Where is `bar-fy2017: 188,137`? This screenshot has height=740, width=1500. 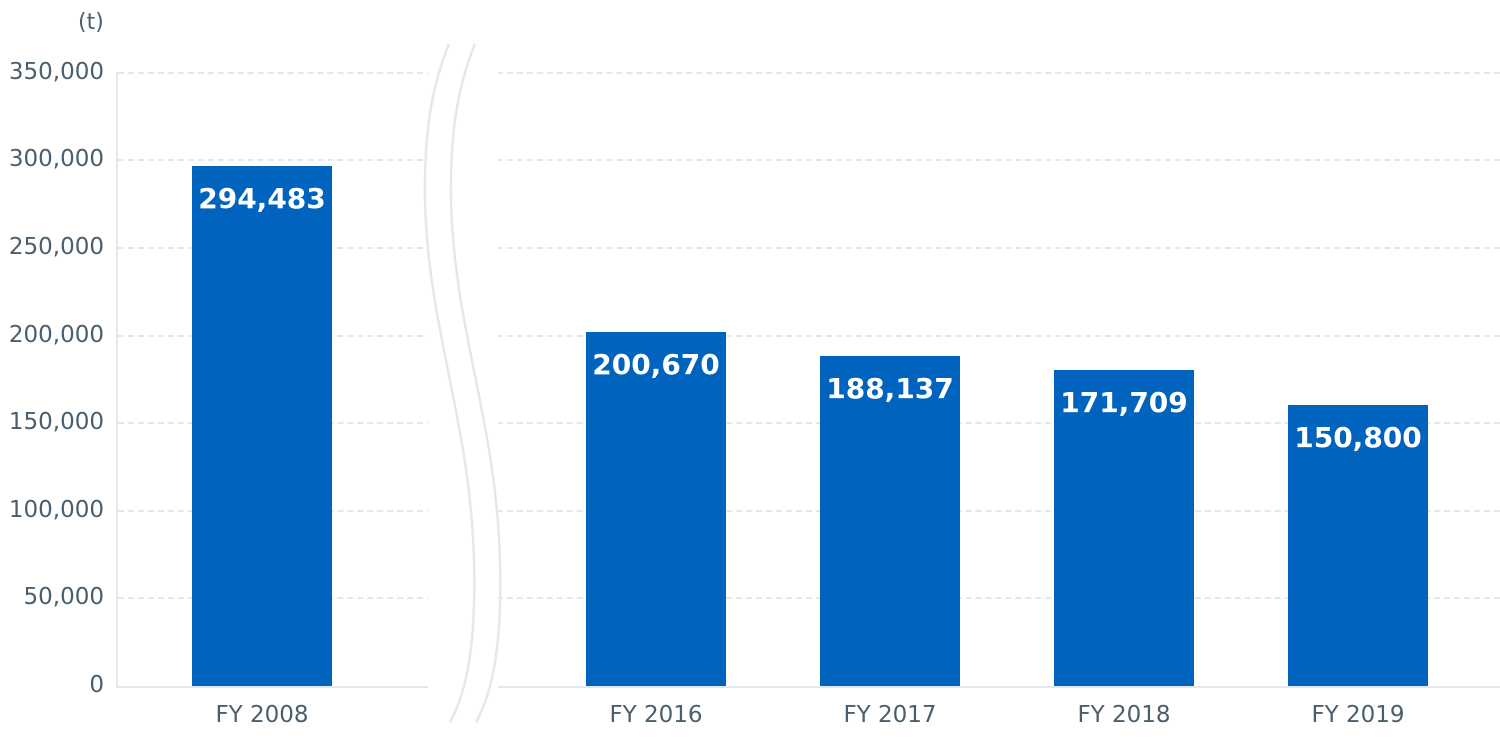
bar-fy2017: 188,137 is located at coordinates (890, 521).